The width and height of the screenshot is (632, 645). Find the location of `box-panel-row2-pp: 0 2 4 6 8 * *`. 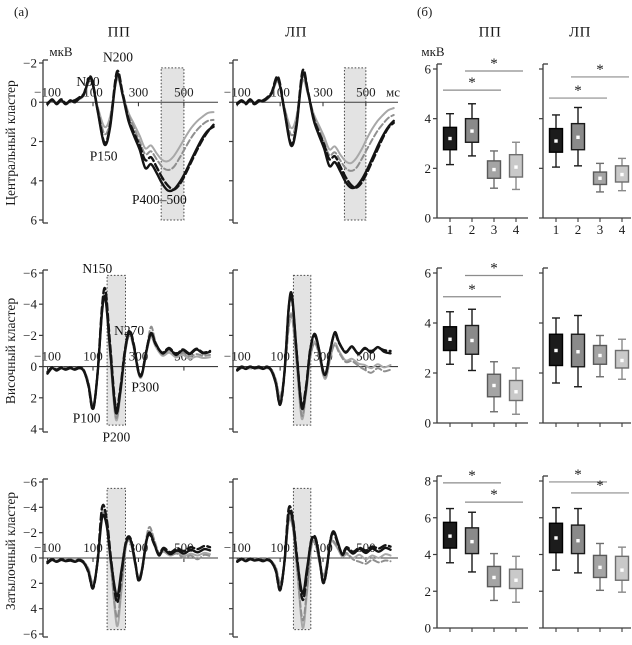

box-panel-row2-pp: 0 2 4 6 8 * * is located at coordinates (476, 552).